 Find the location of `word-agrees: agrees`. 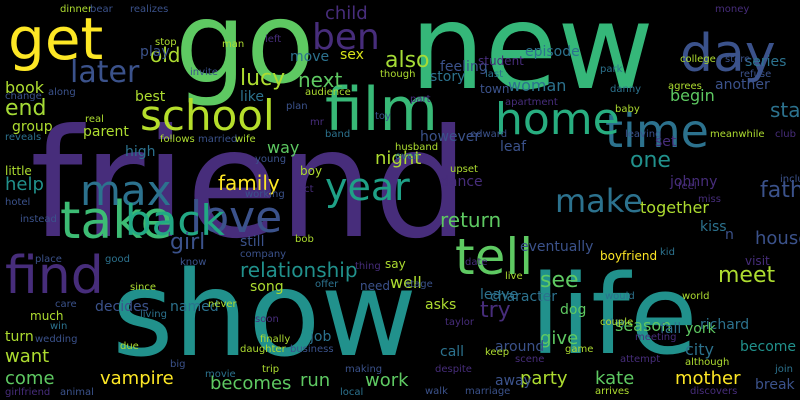

word-agrees: agrees is located at coordinates (685, 86).